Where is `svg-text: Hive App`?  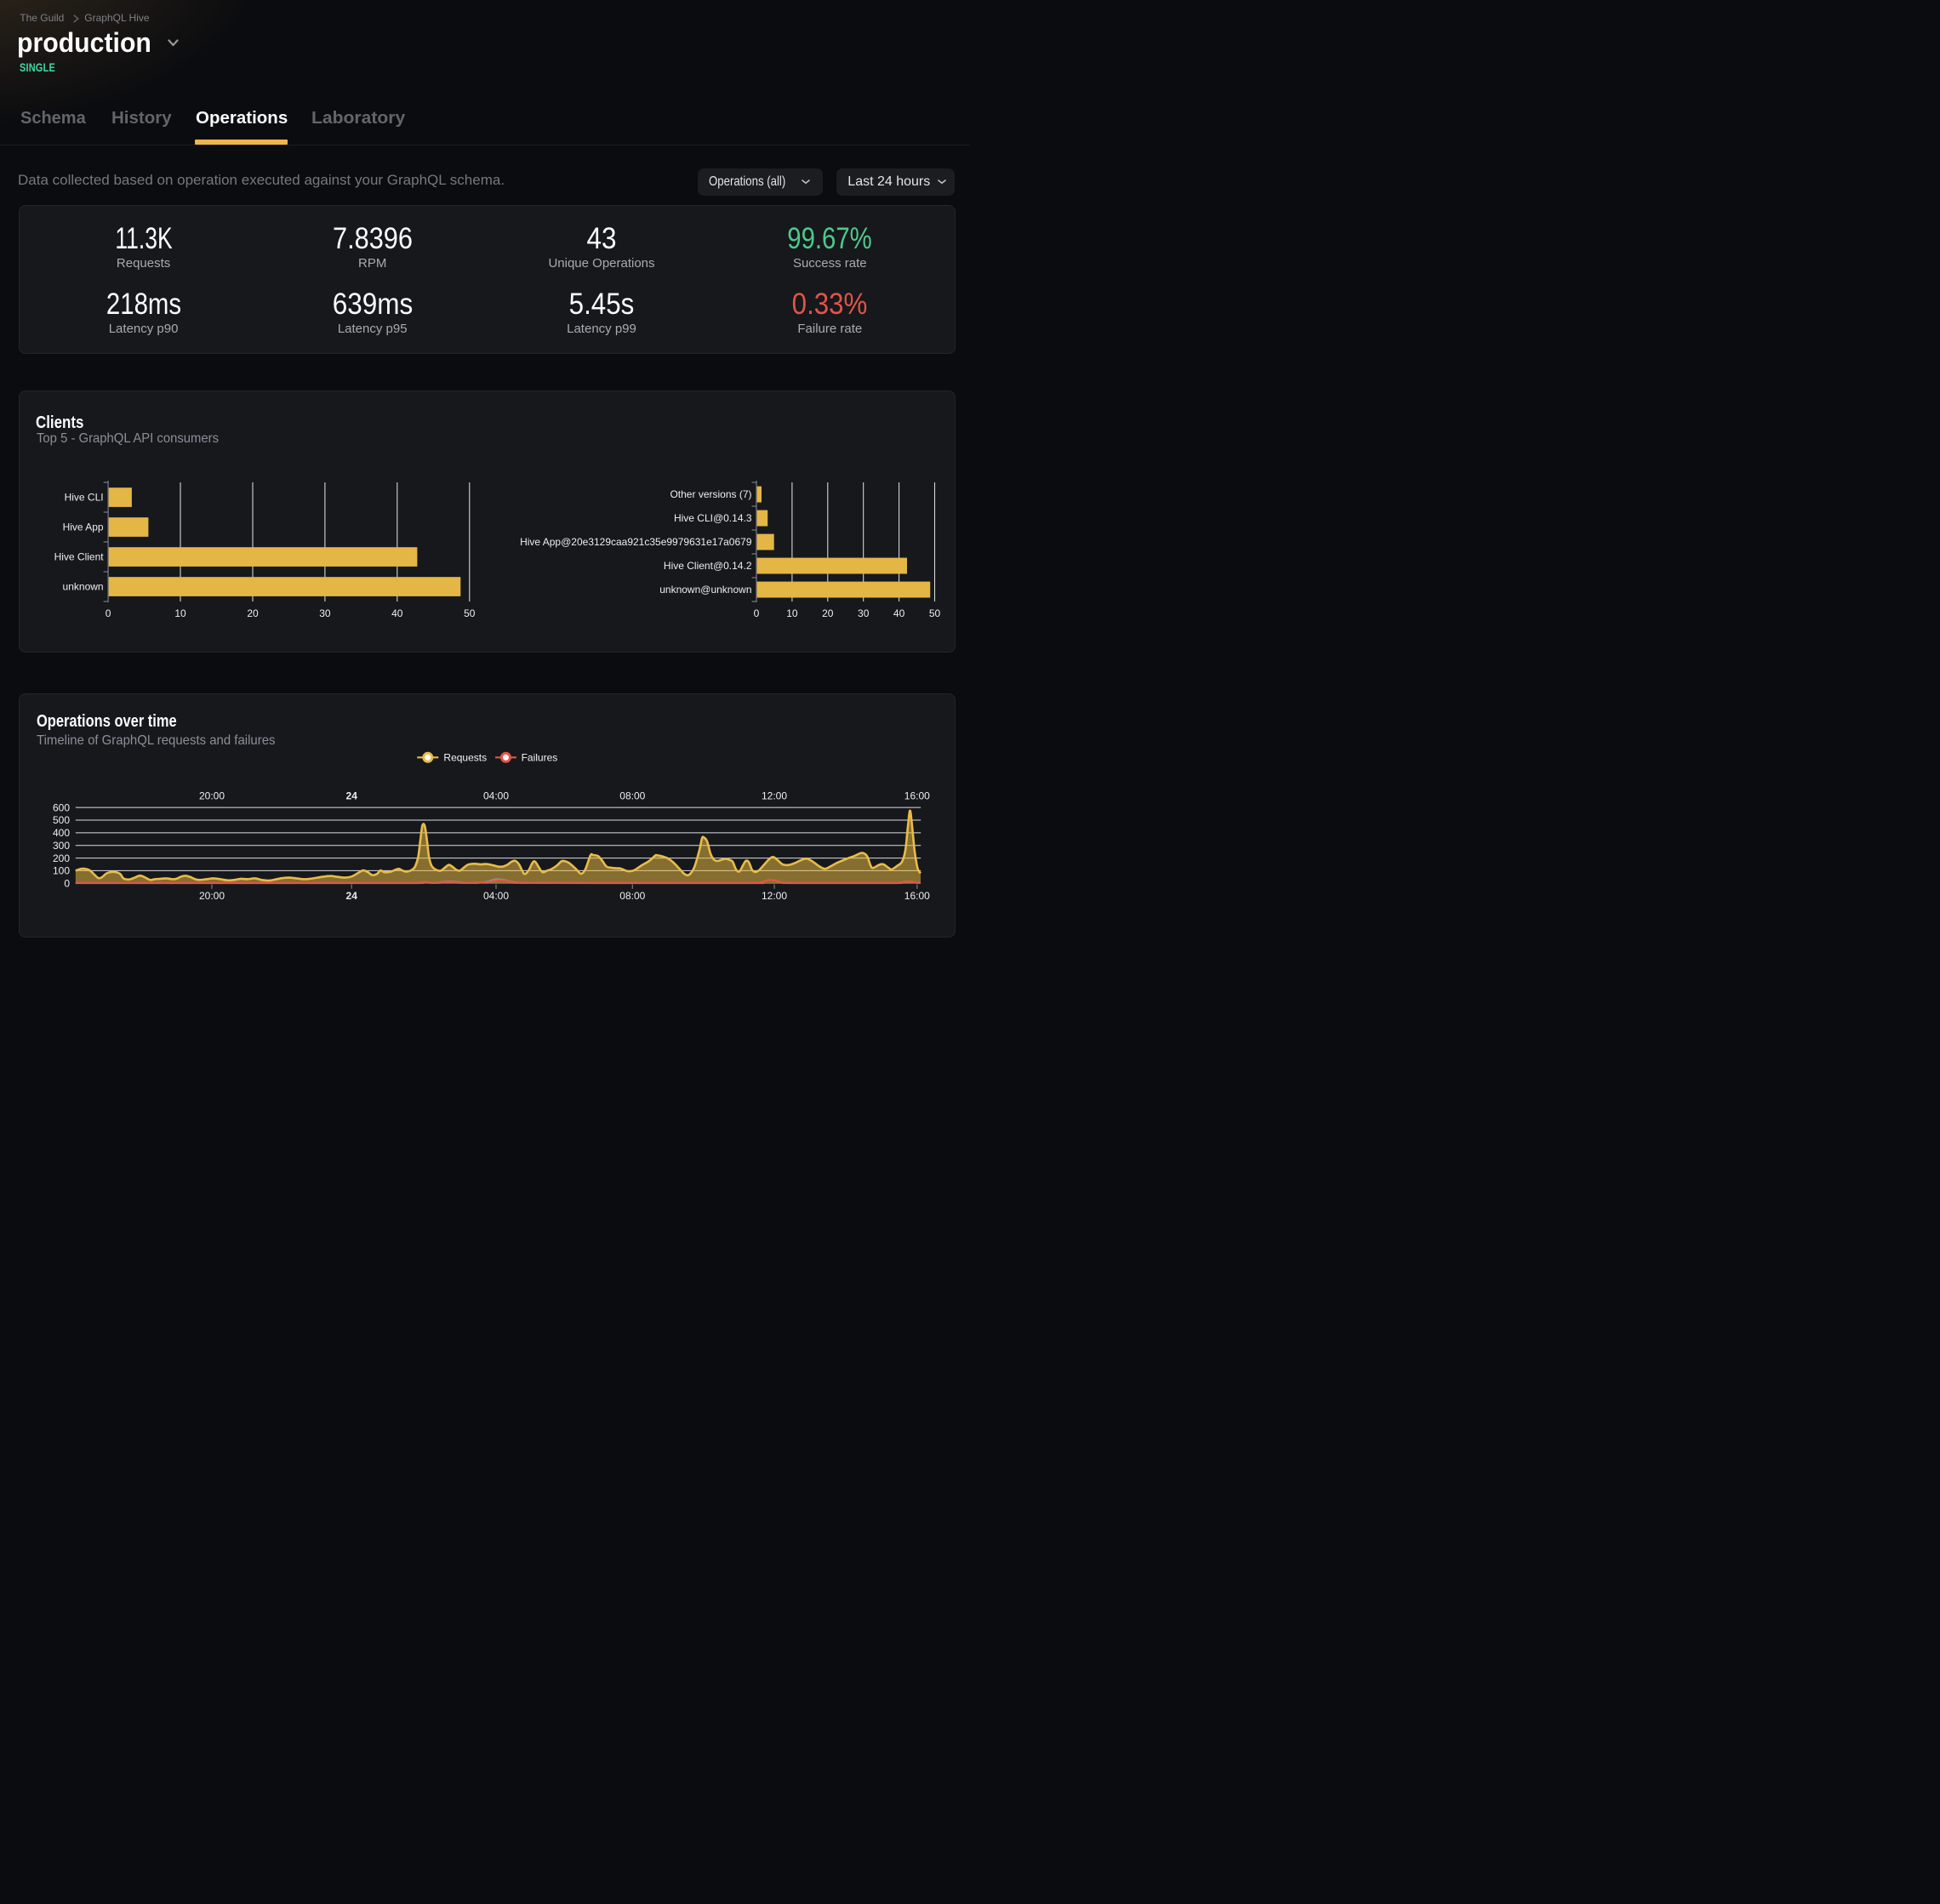
svg-text: Hive App is located at coordinates (83, 528).